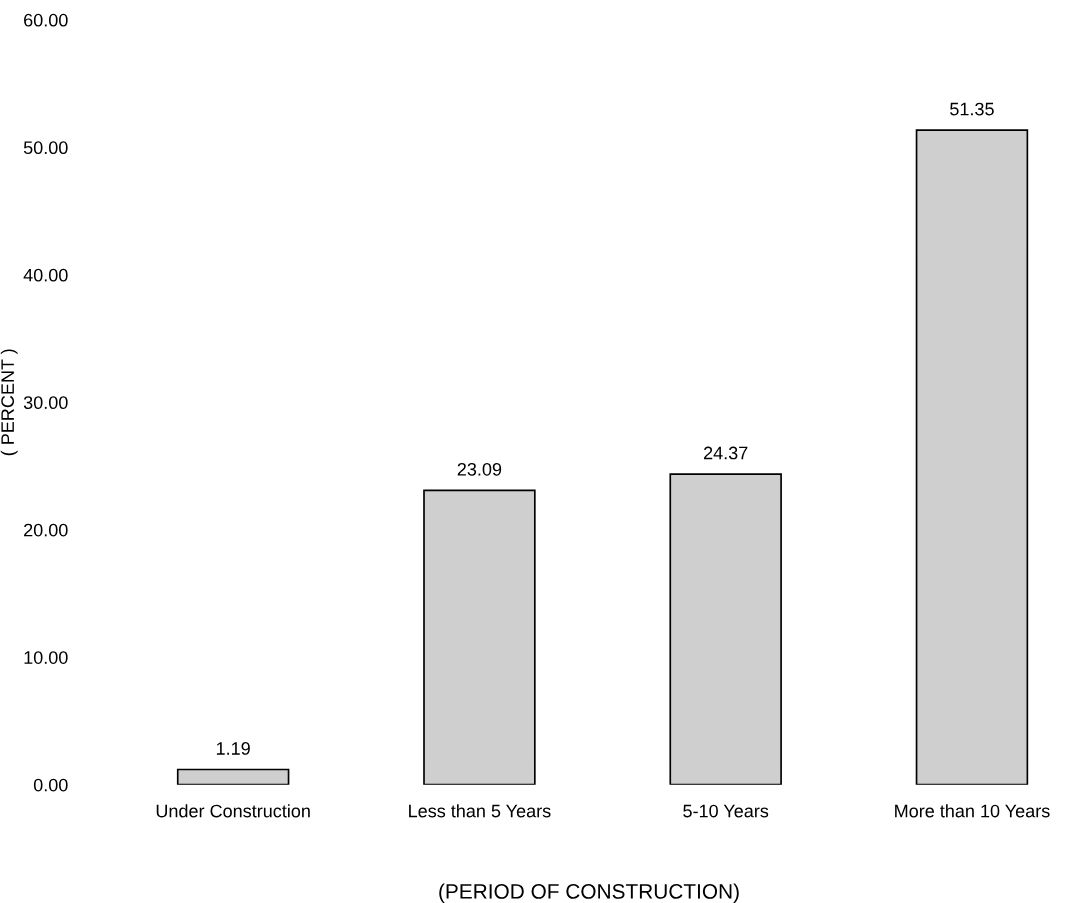 Image resolution: width=1068 pixels, height=903 pixels. What do you see at coordinates (46, 657) in the screenshot?
I see `y-tick-label: 10.00` at bounding box center [46, 657].